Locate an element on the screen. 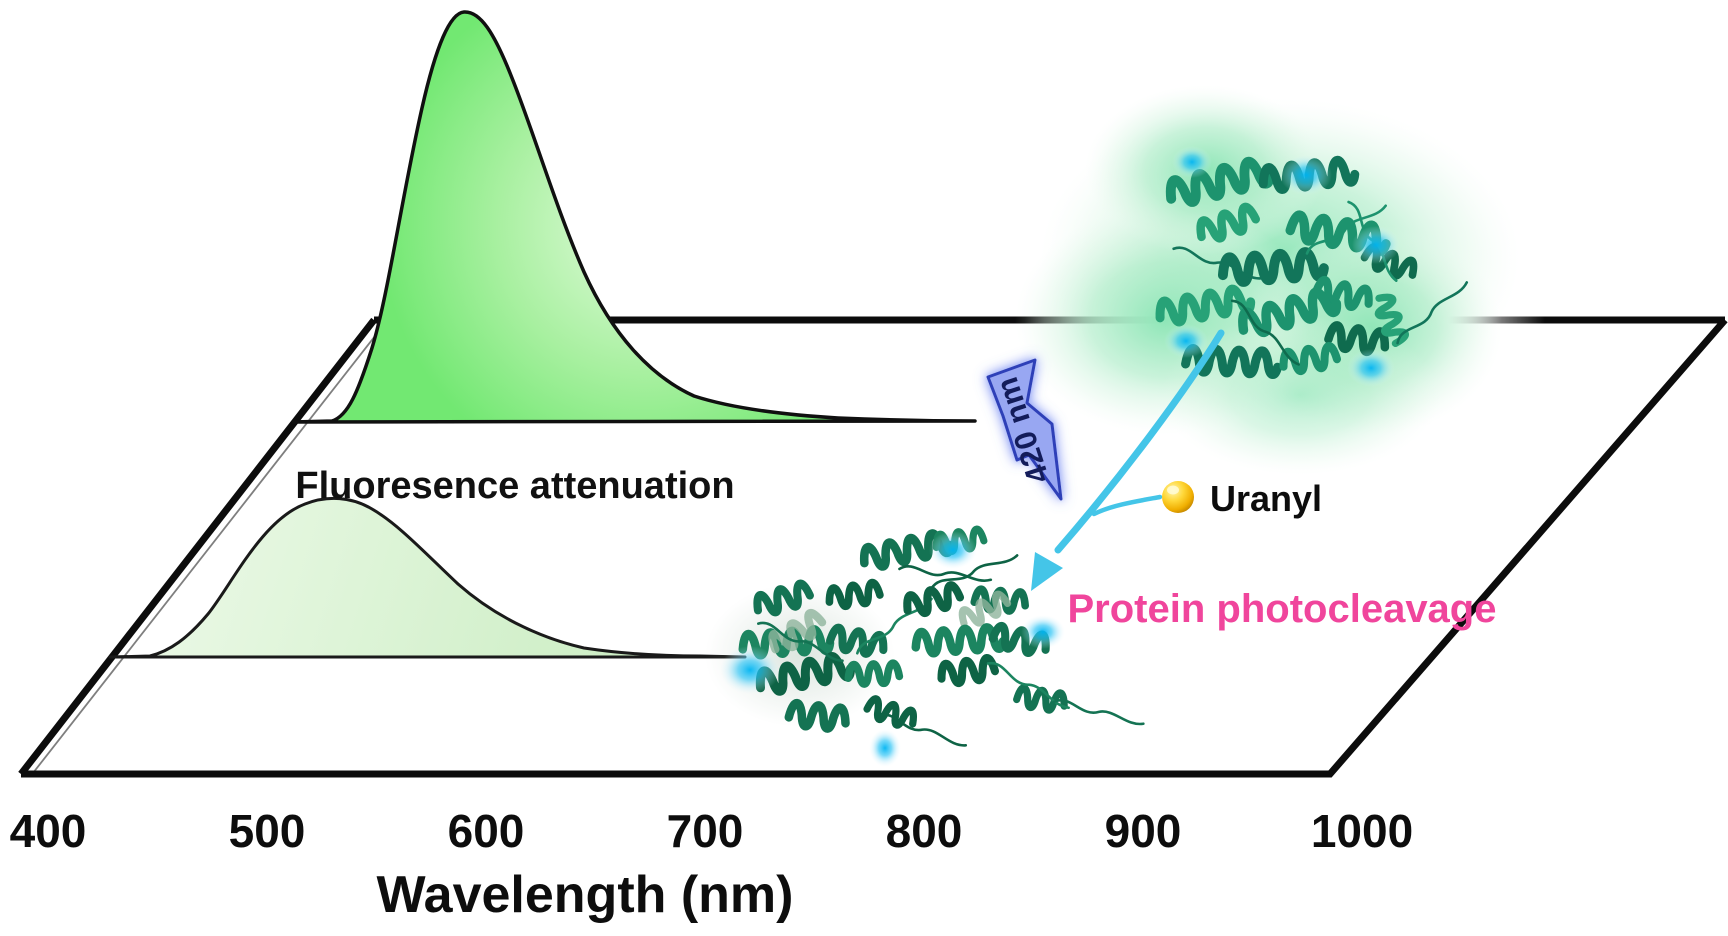 The image size is (1728, 936). uranyl-connector-curve is located at coordinates (1127, 505).